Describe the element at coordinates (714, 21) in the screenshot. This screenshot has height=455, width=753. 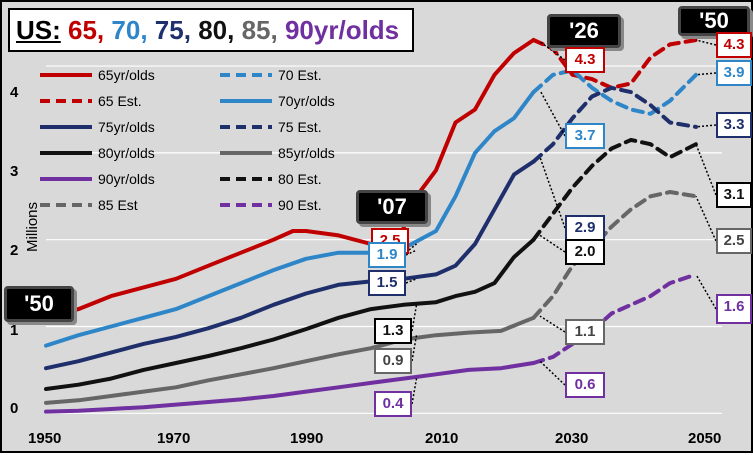
I see `year-tag-2050: '50` at that location.